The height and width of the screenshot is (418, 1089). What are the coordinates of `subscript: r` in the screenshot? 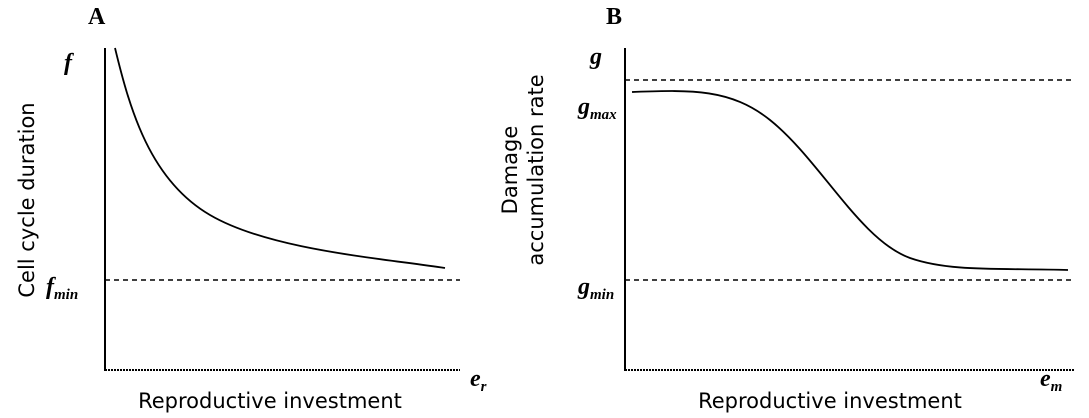 It's located at (484, 387).